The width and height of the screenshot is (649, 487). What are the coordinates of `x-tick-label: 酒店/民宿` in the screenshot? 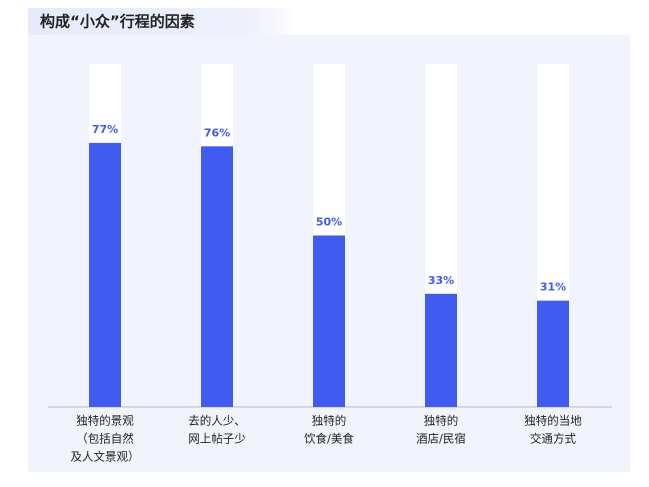 It's located at (441, 439).